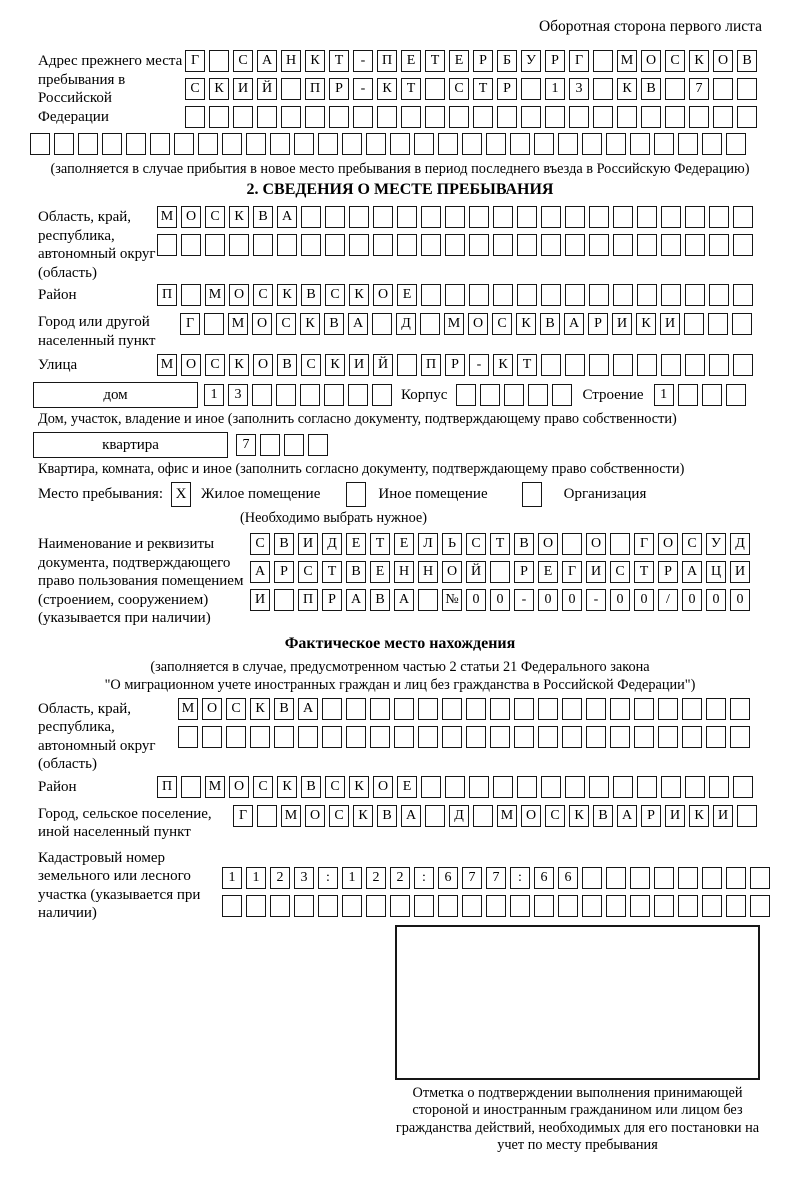 The height and width of the screenshot is (1180, 800). Describe the element at coordinates (280, 877) in the screenshot. I see `char-box: 2` at that location.